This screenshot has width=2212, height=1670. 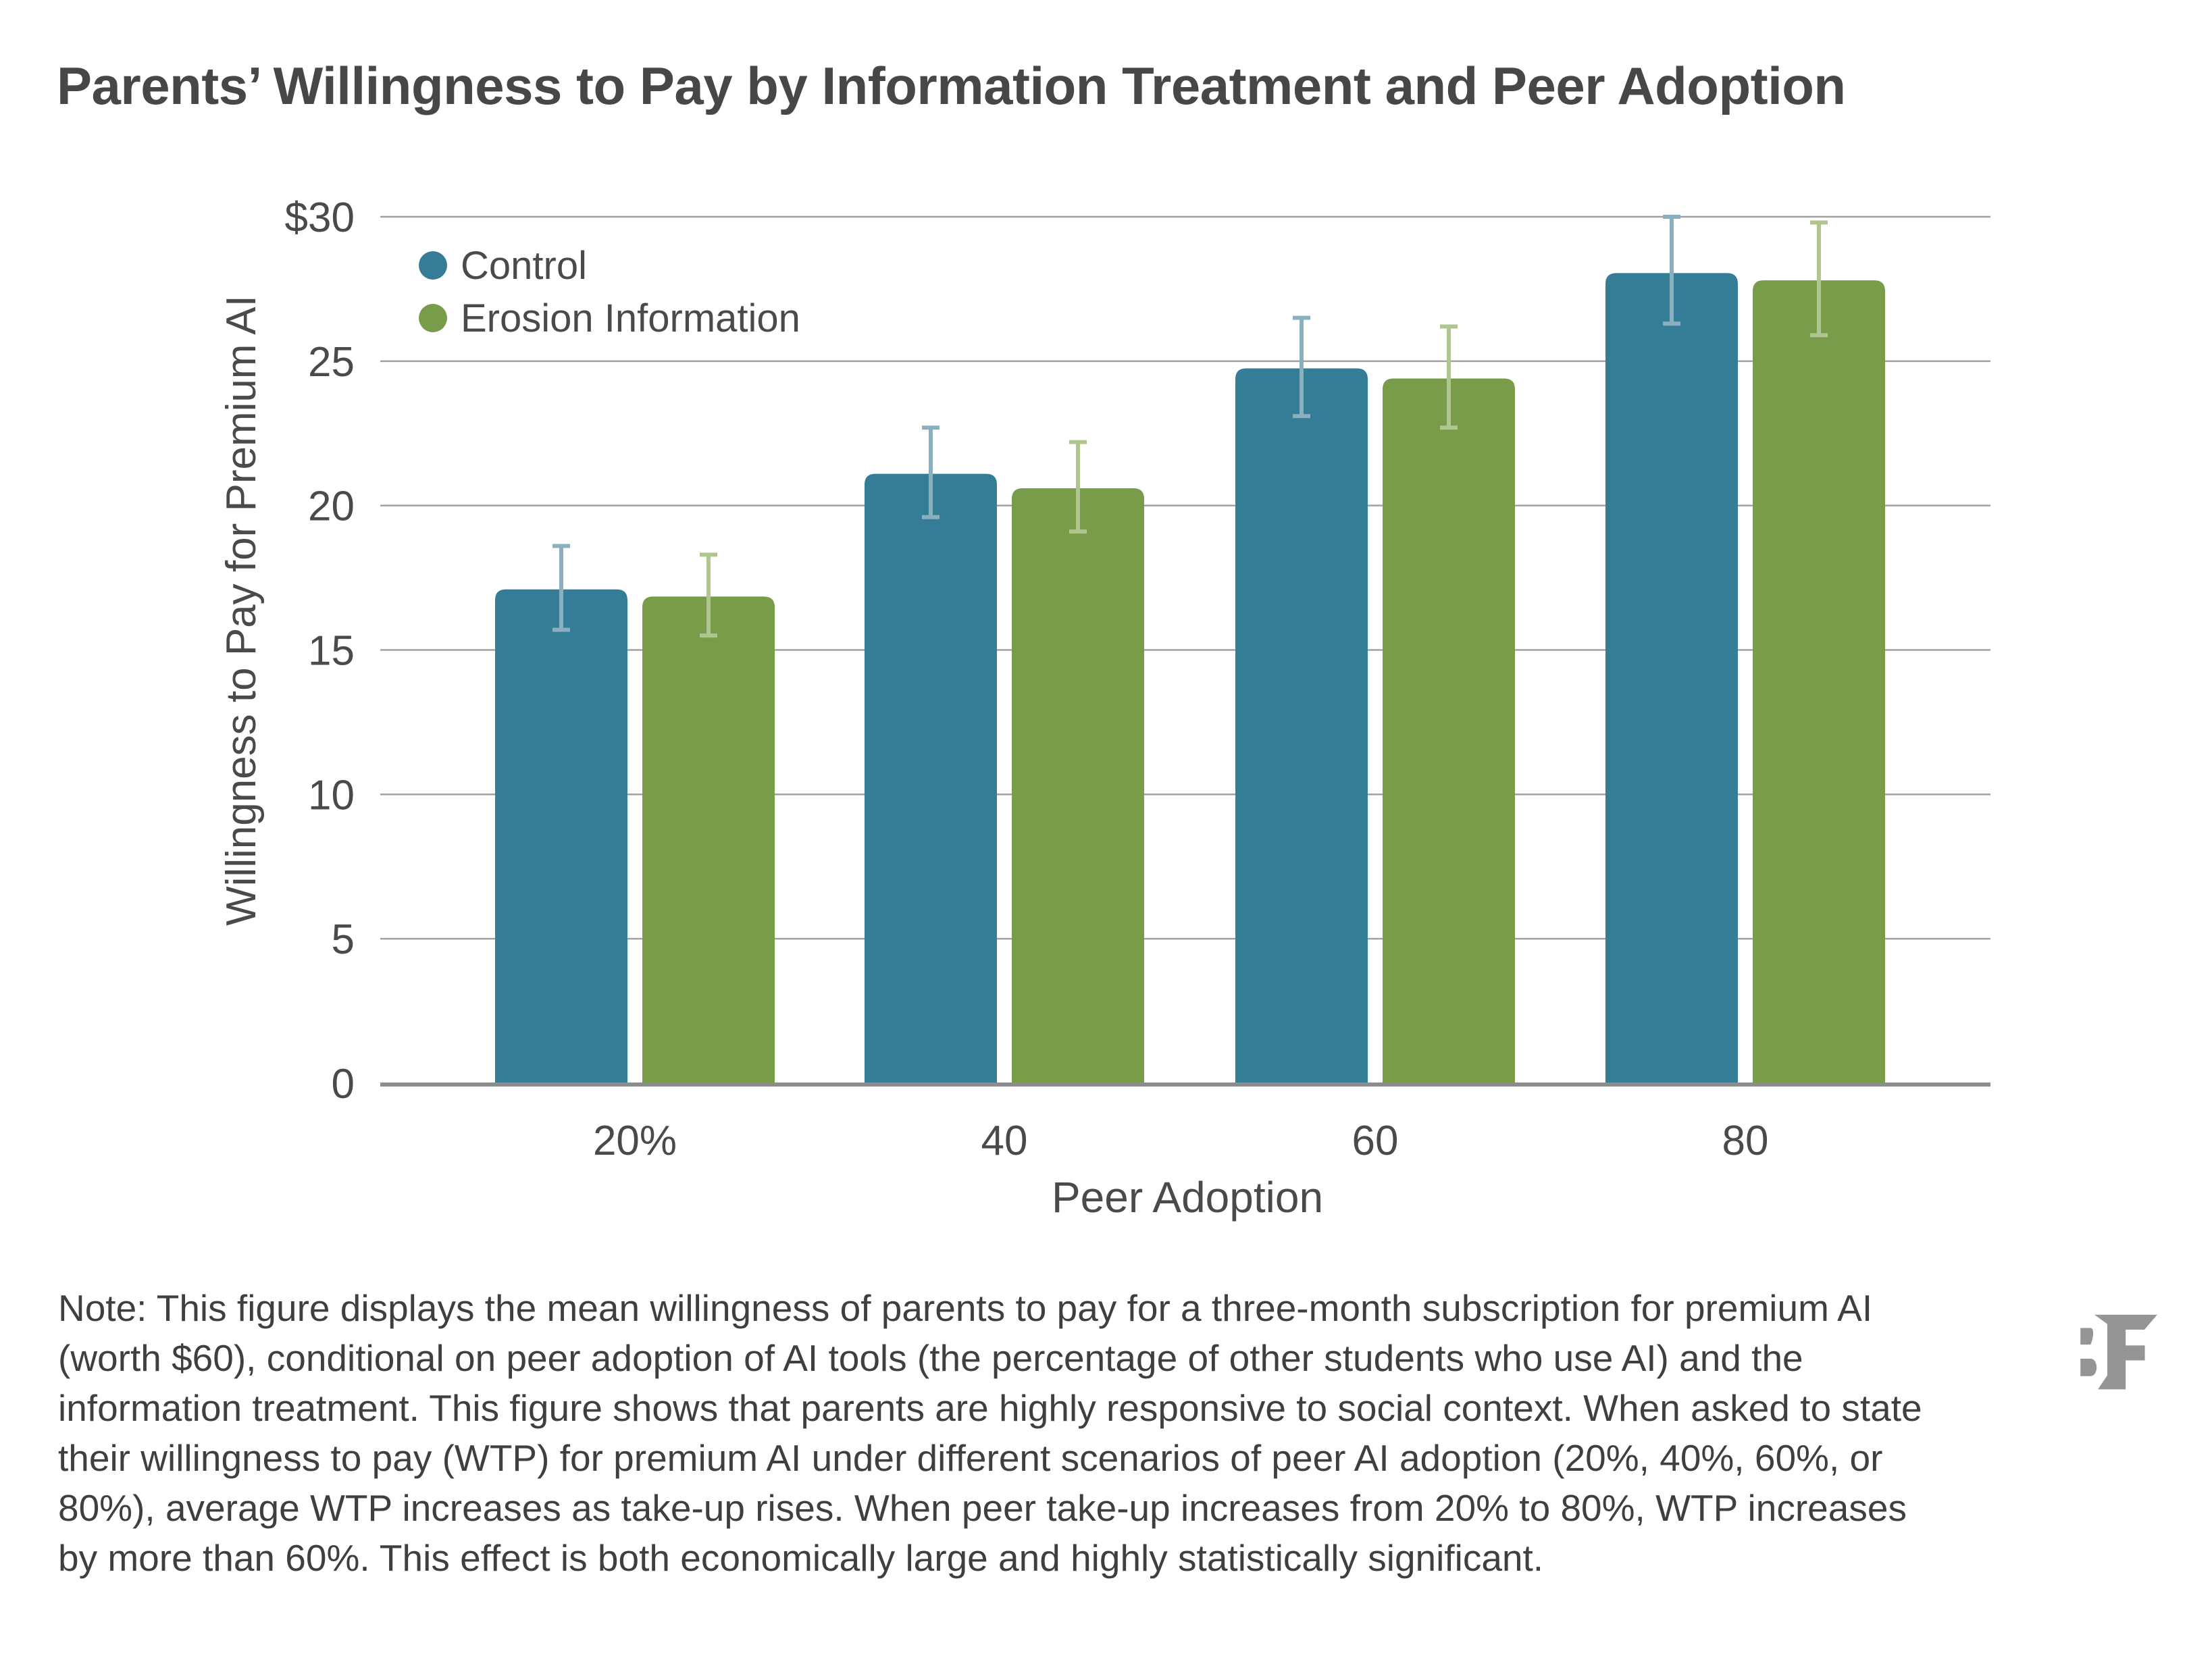 I want to click on legend: Control Erosion Information, so click(x=609, y=292).